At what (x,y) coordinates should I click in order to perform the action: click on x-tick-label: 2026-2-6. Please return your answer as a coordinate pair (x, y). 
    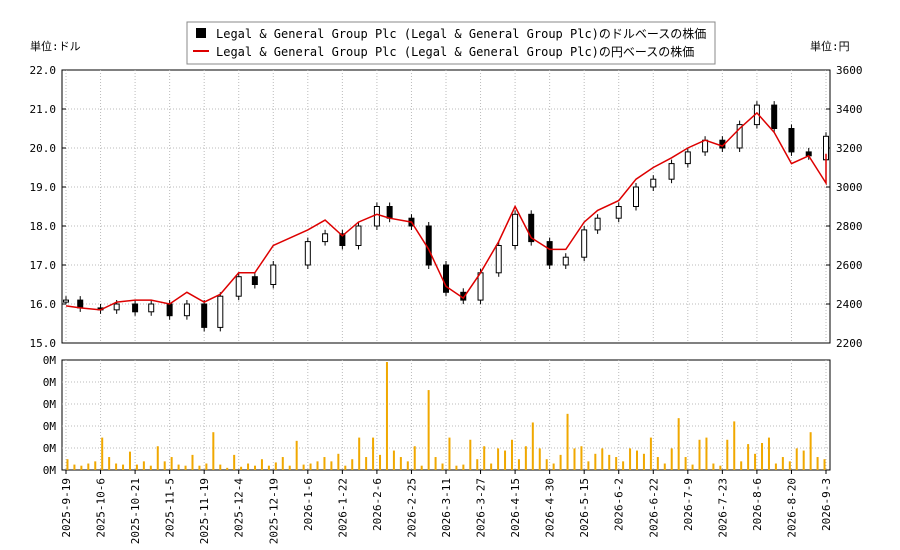
    Looking at the image, I should click on (377, 504).